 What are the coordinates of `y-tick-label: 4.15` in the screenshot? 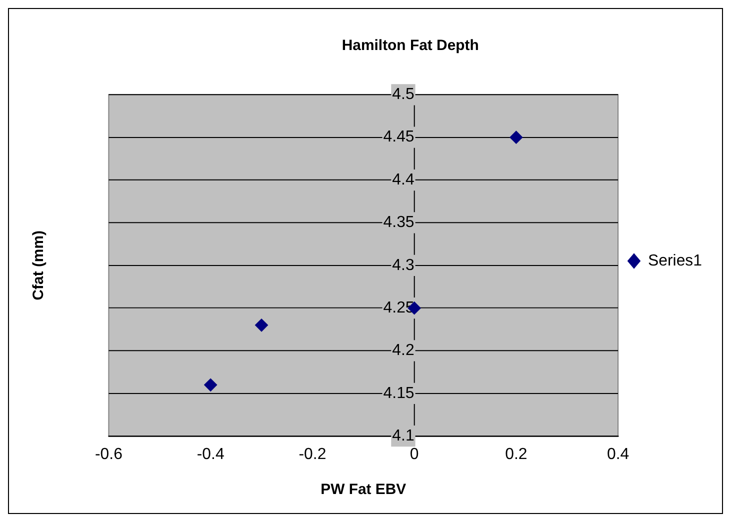 It's located at (398, 393).